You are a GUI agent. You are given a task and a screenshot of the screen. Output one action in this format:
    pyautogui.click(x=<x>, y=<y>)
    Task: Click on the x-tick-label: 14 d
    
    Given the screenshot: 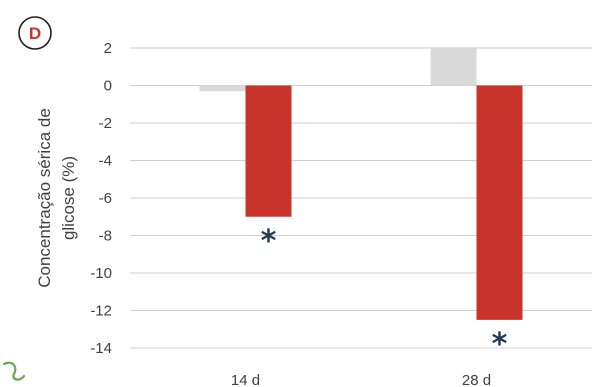 What is the action you would take?
    pyautogui.click(x=245, y=379)
    